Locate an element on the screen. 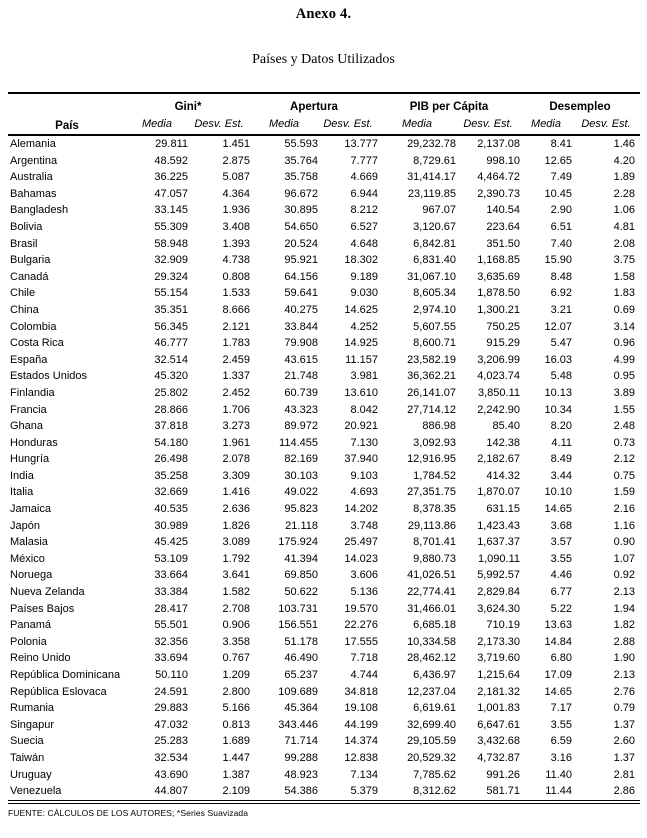 The image size is (647, 838). country-cell: Costa Rica is located at coordinates (37, 343).